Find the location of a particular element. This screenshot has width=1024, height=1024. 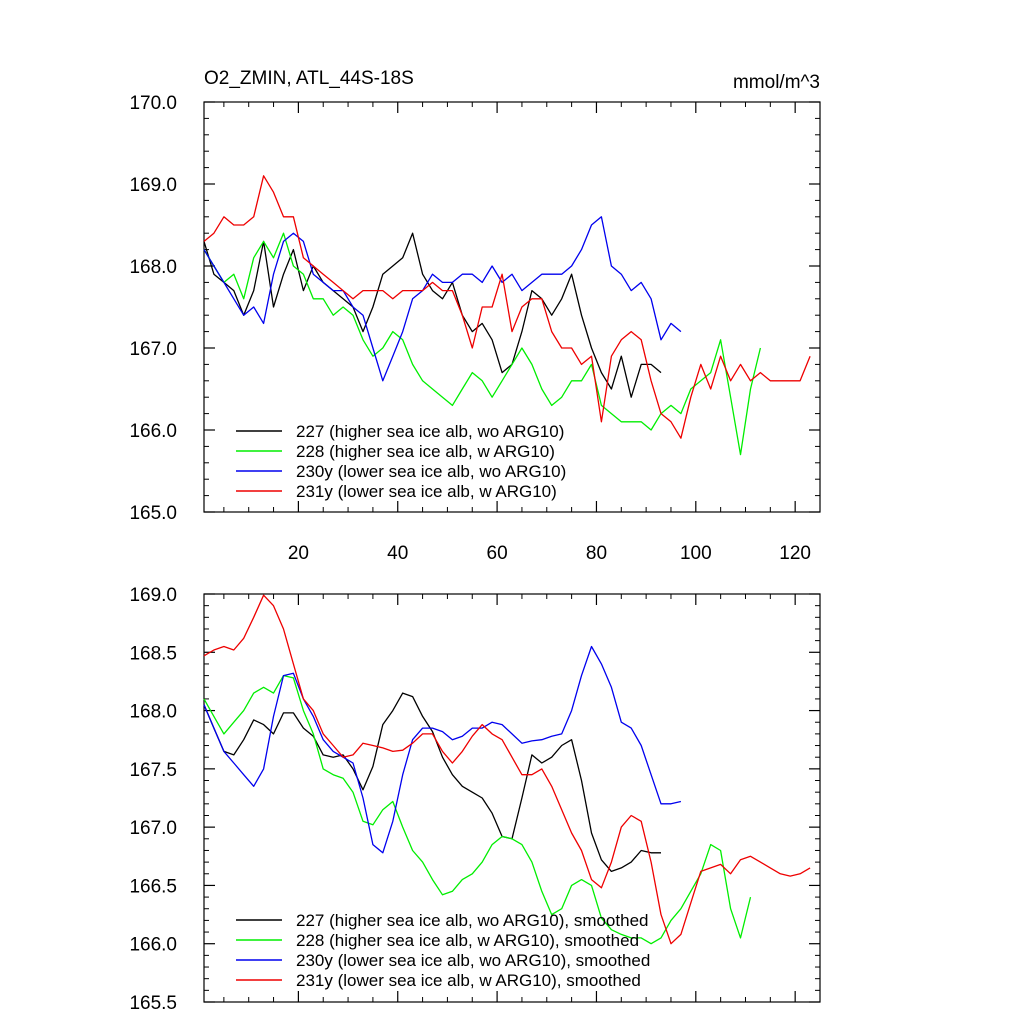

top-x-tick-label: 80 is located at coordinates (596, 553).